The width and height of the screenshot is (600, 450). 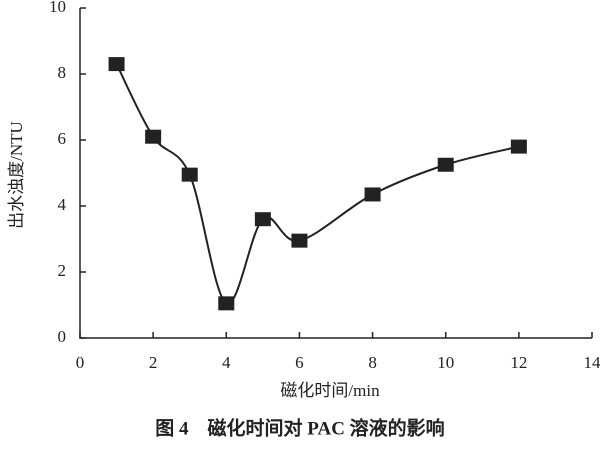 I want to click on x-tick-label: 14, so click(x=592, y=362).